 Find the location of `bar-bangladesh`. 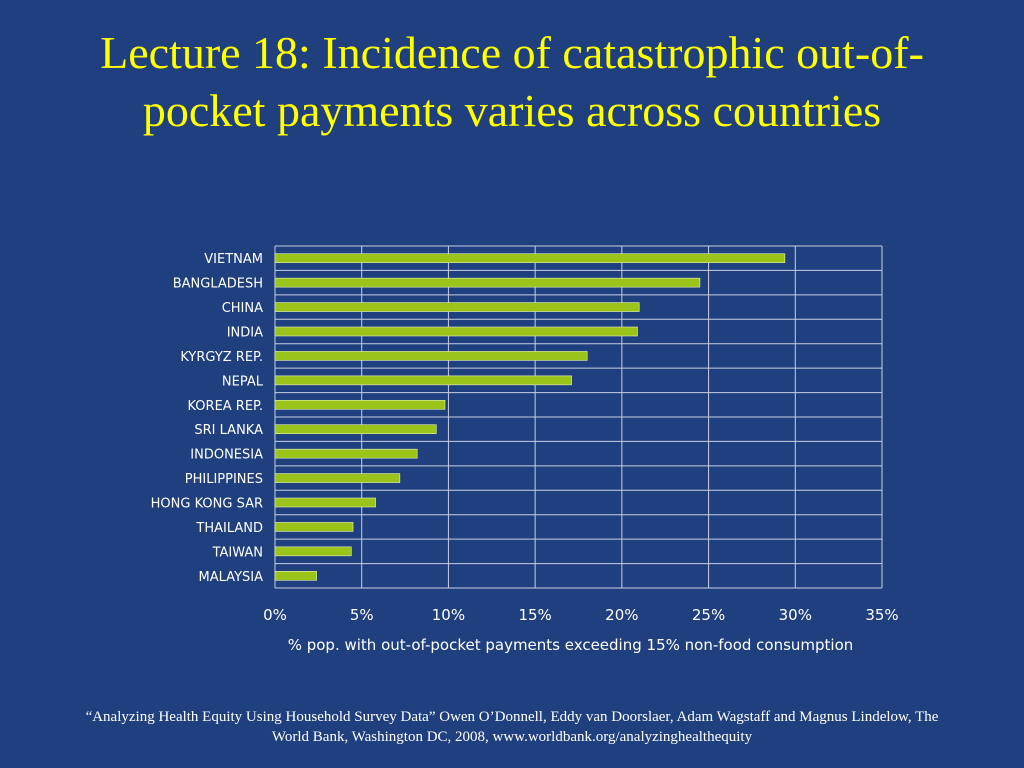

bar-bangladesh is located at coordinates (487, 282).